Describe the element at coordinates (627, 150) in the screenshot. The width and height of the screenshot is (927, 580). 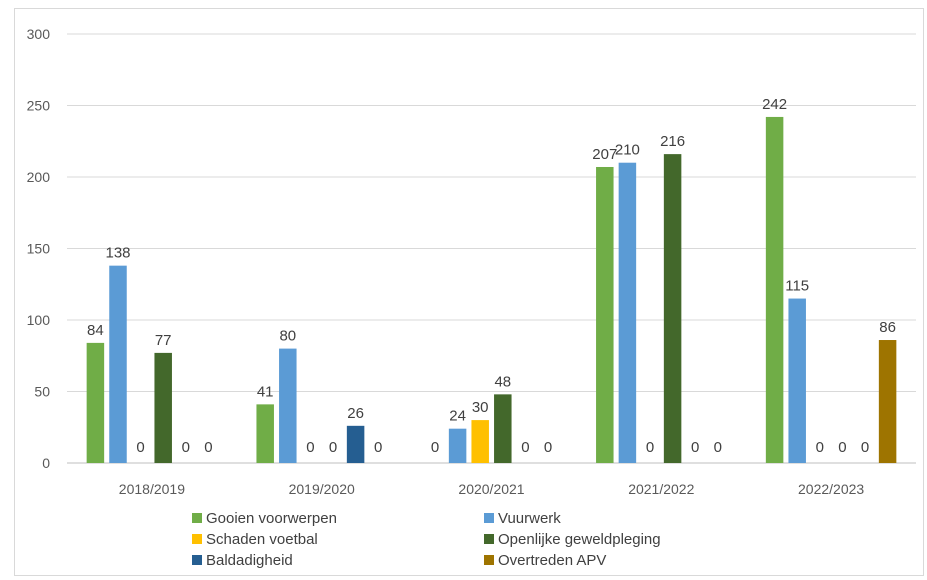
I see `data-label: 210` at that location.